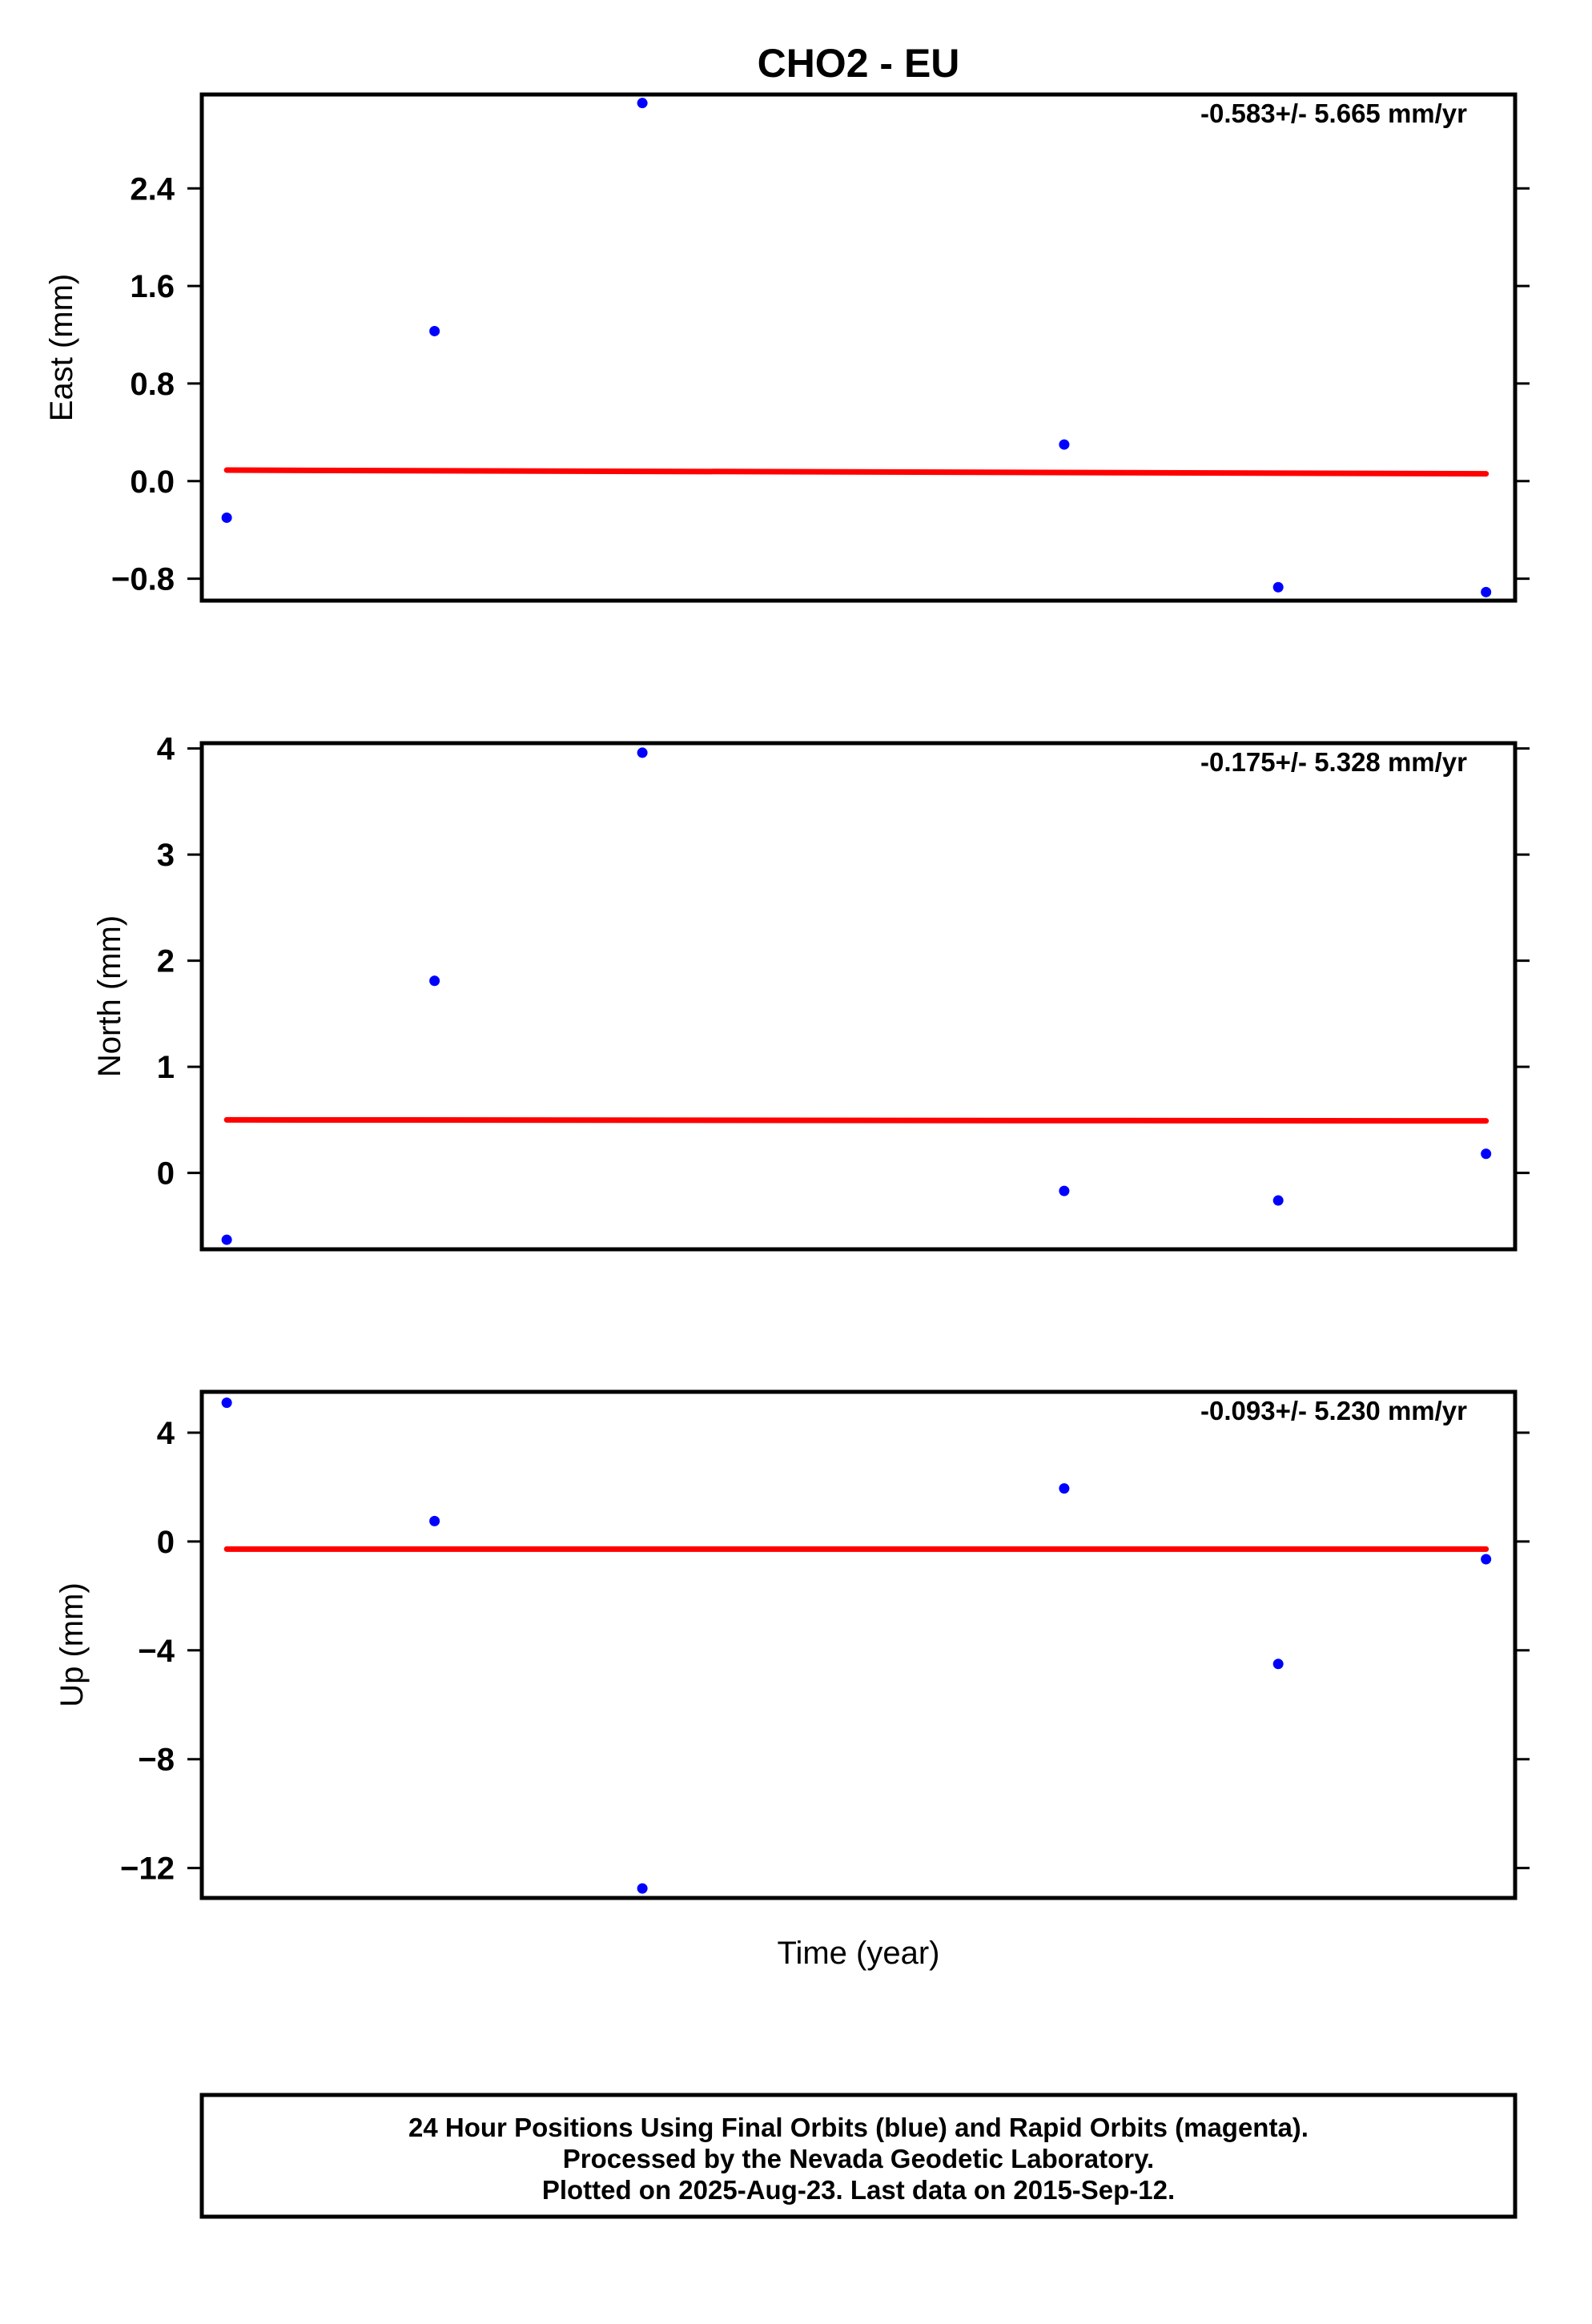 The height and width of the screenshot is (2324, 1592). What do you see at coordinates (859, 1953) in the screenshot?
I see `x-axis-label: Time (year)` at bounding box center [859, 1953].